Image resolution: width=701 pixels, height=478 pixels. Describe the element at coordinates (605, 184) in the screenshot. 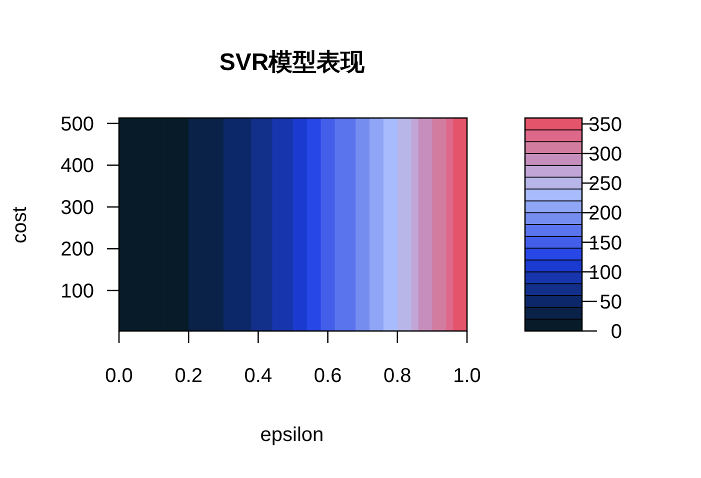

I see `color-bar-label: 250` at that location.